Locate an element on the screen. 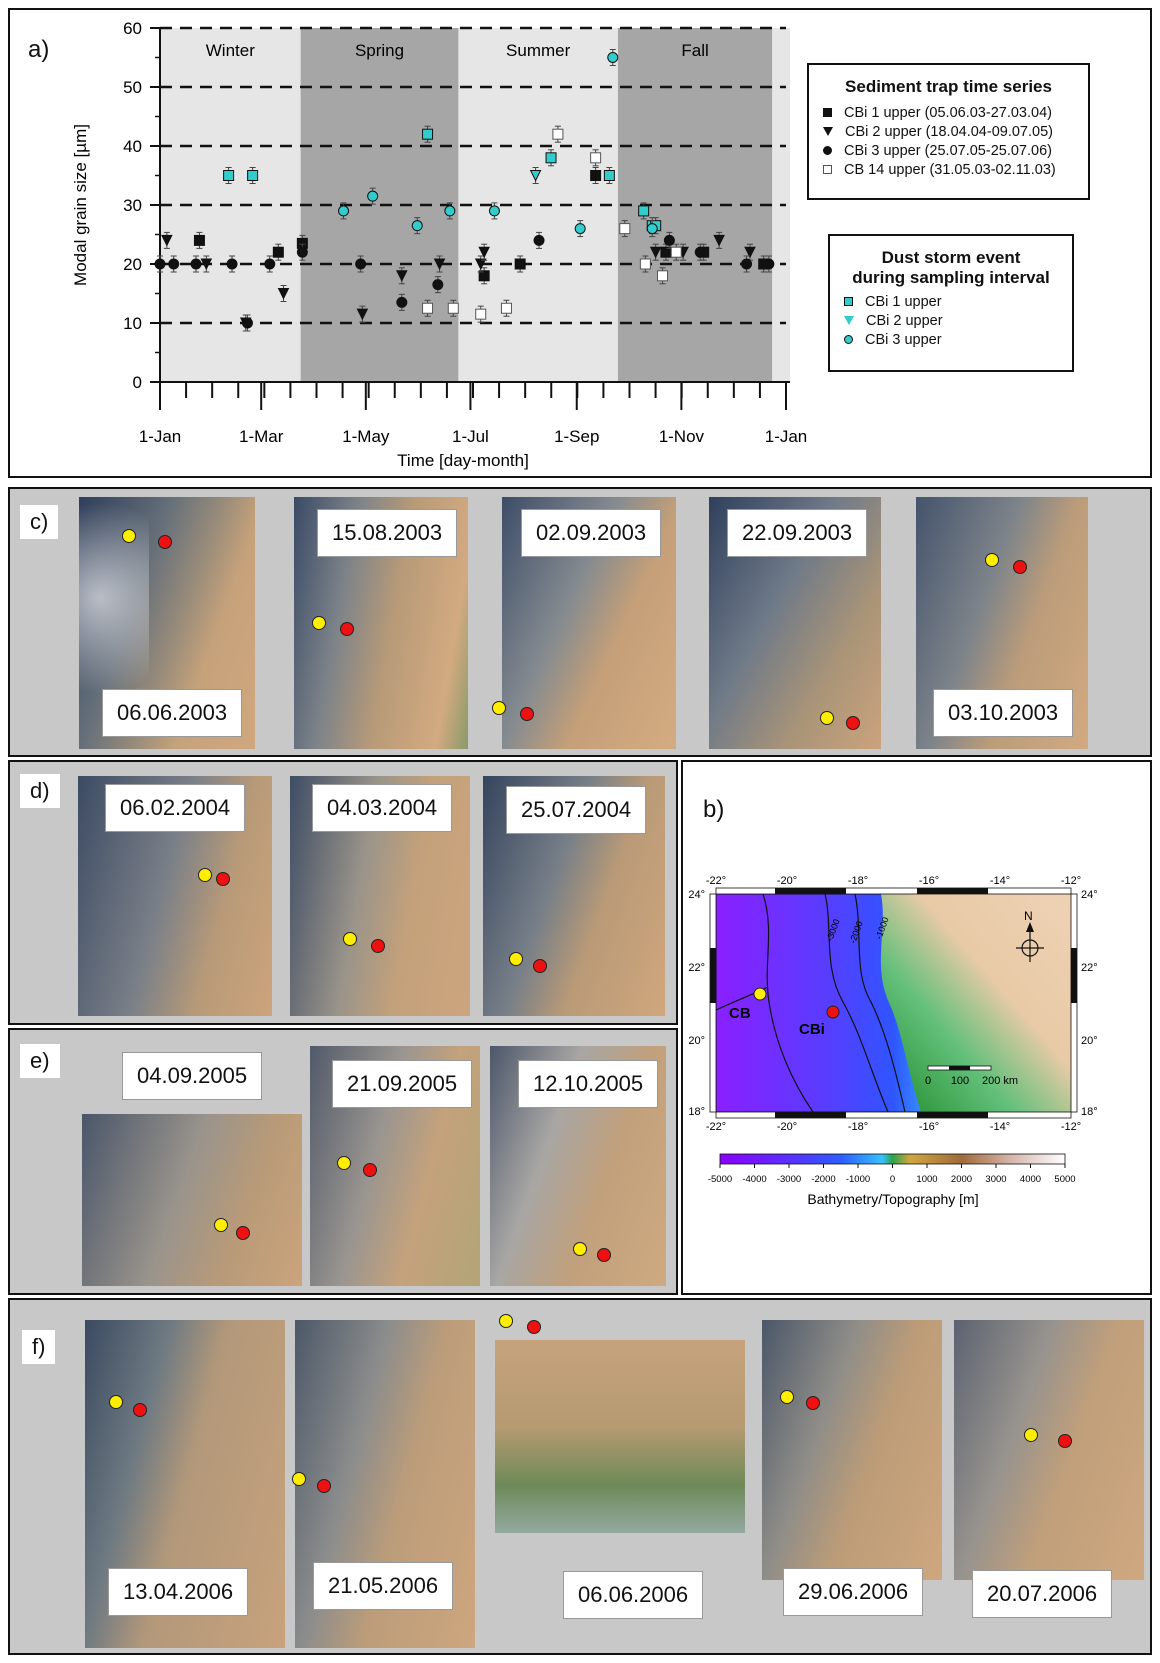 This screenshot has height=1663, width=1160. colorbar-tick-label: -1000 is located at coordinates (858, 1179).